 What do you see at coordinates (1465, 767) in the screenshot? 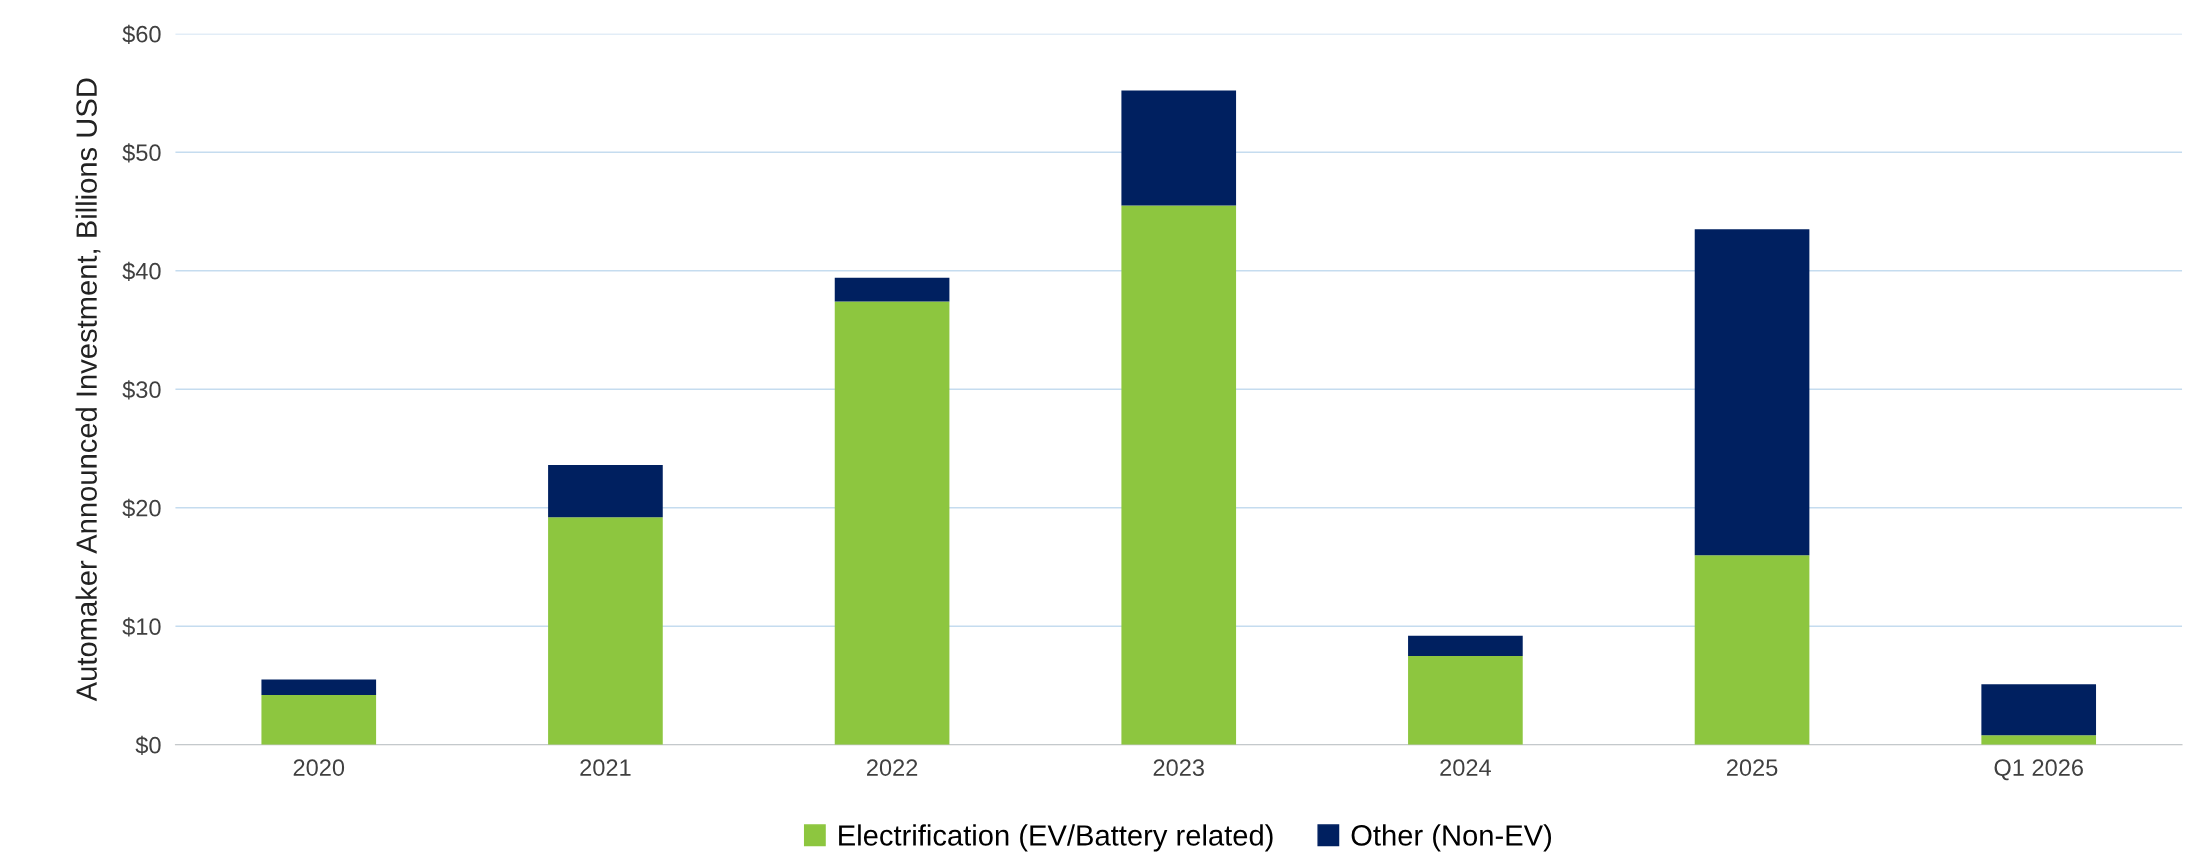
I see `x-tick-label: 2024` at bounding box center [1465, 767].